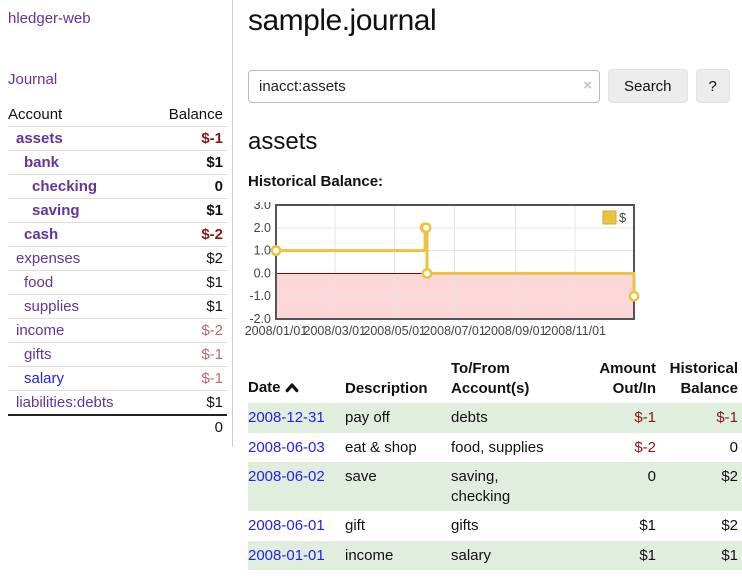 The image size is (742, 582). I want to click on register-accounts: gifts, so click(465, 525).